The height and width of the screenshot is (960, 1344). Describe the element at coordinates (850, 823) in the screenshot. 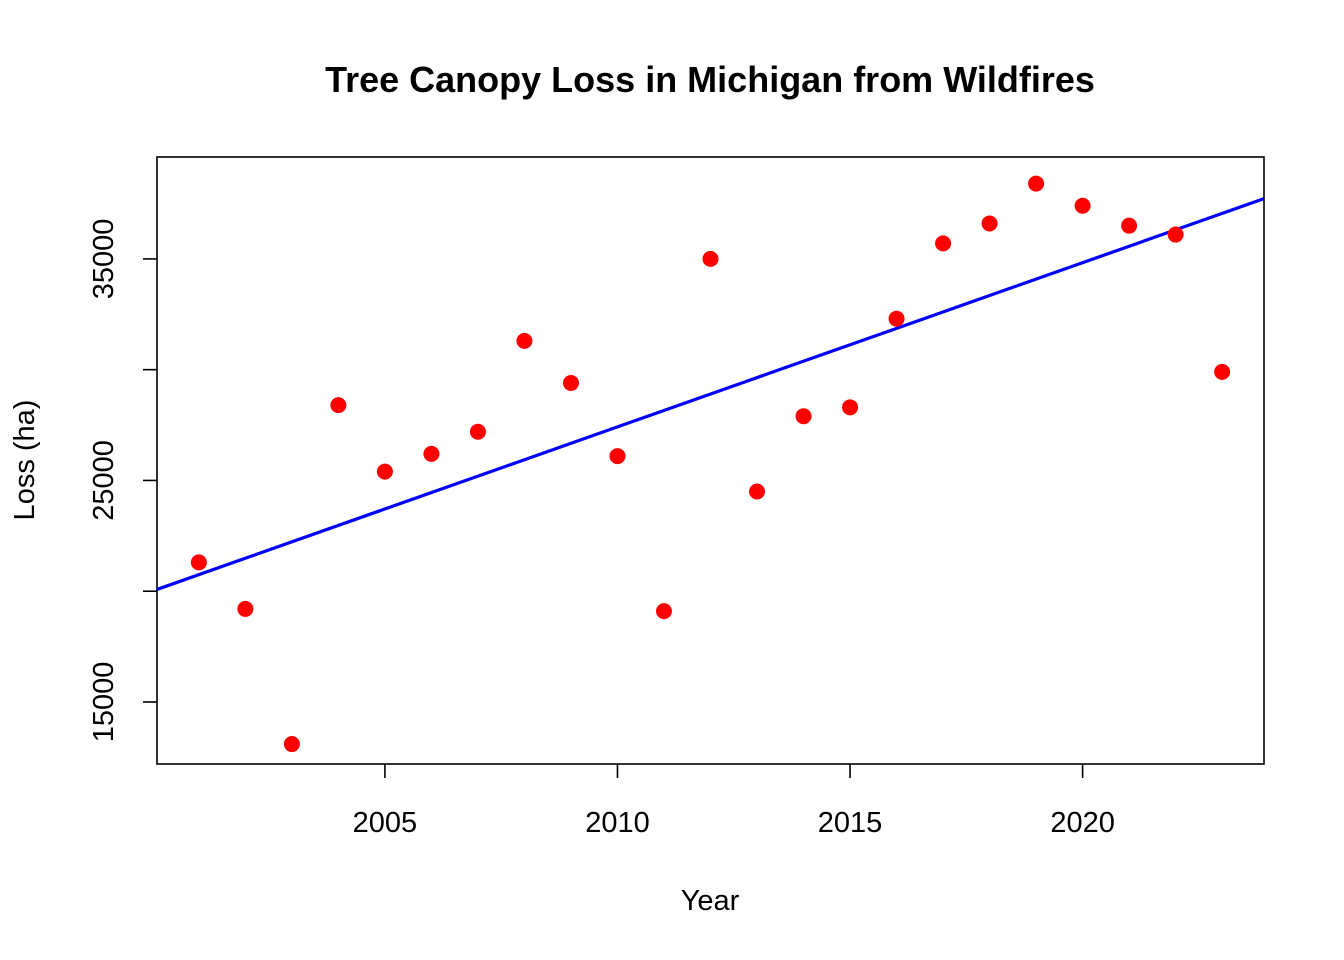

I see `x-tick-label: 2015` at that location.